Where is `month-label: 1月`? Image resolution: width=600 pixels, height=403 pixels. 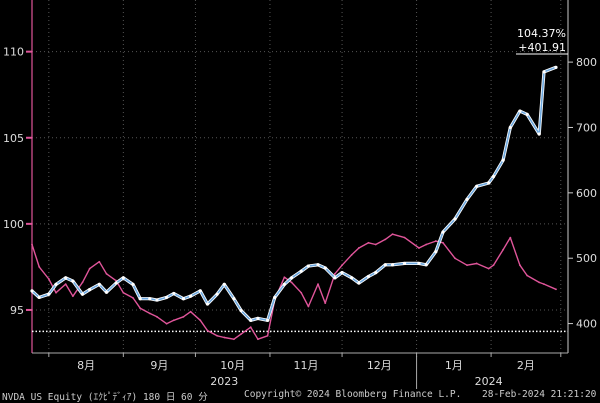
month-label: 1月 is located at coordinates (454, 365).